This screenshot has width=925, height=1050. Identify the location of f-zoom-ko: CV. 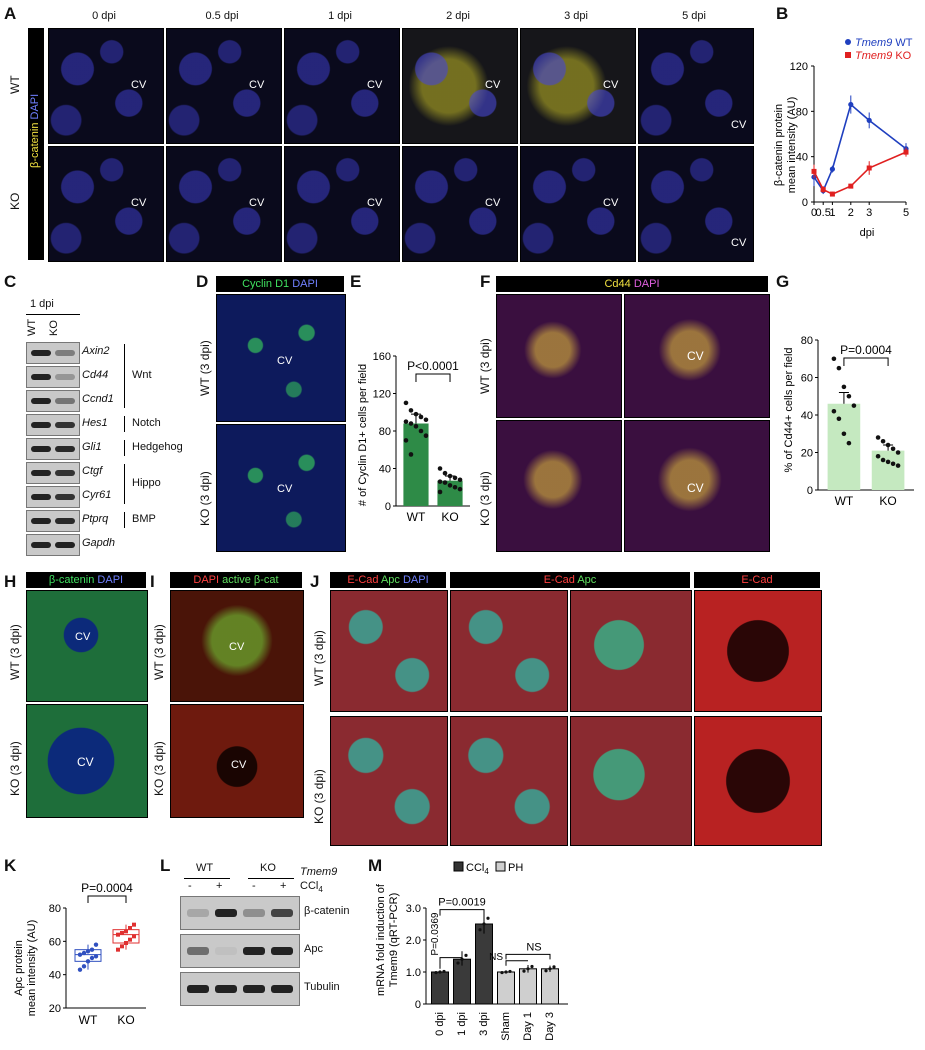
(697, 486).